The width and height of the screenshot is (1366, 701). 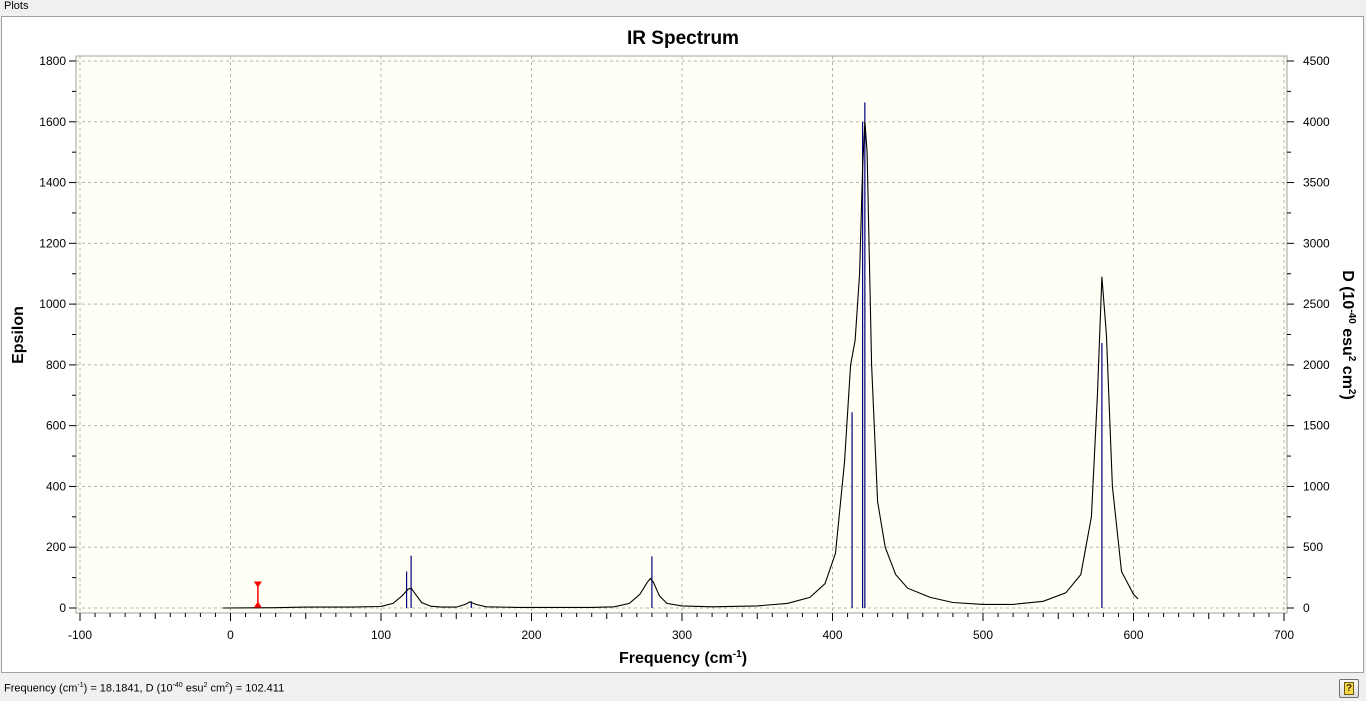 What do you see at coordinates (1306, 608) in the screenshot?
I see `y2-tick-label: 0` at bounding box center [1306, 608].